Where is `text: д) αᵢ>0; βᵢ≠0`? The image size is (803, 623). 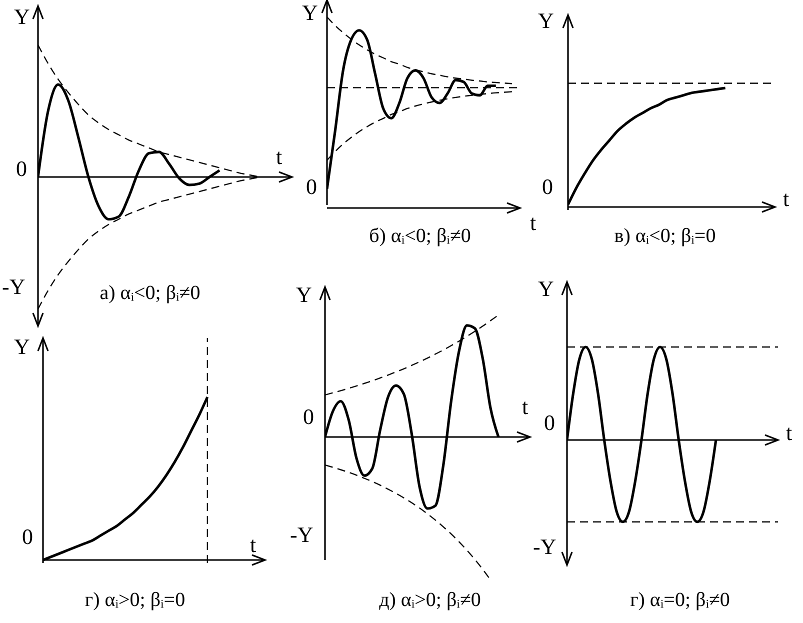 text: д) αᵢ>0; βᵢ≠0 is located at coordinates (430, 600).